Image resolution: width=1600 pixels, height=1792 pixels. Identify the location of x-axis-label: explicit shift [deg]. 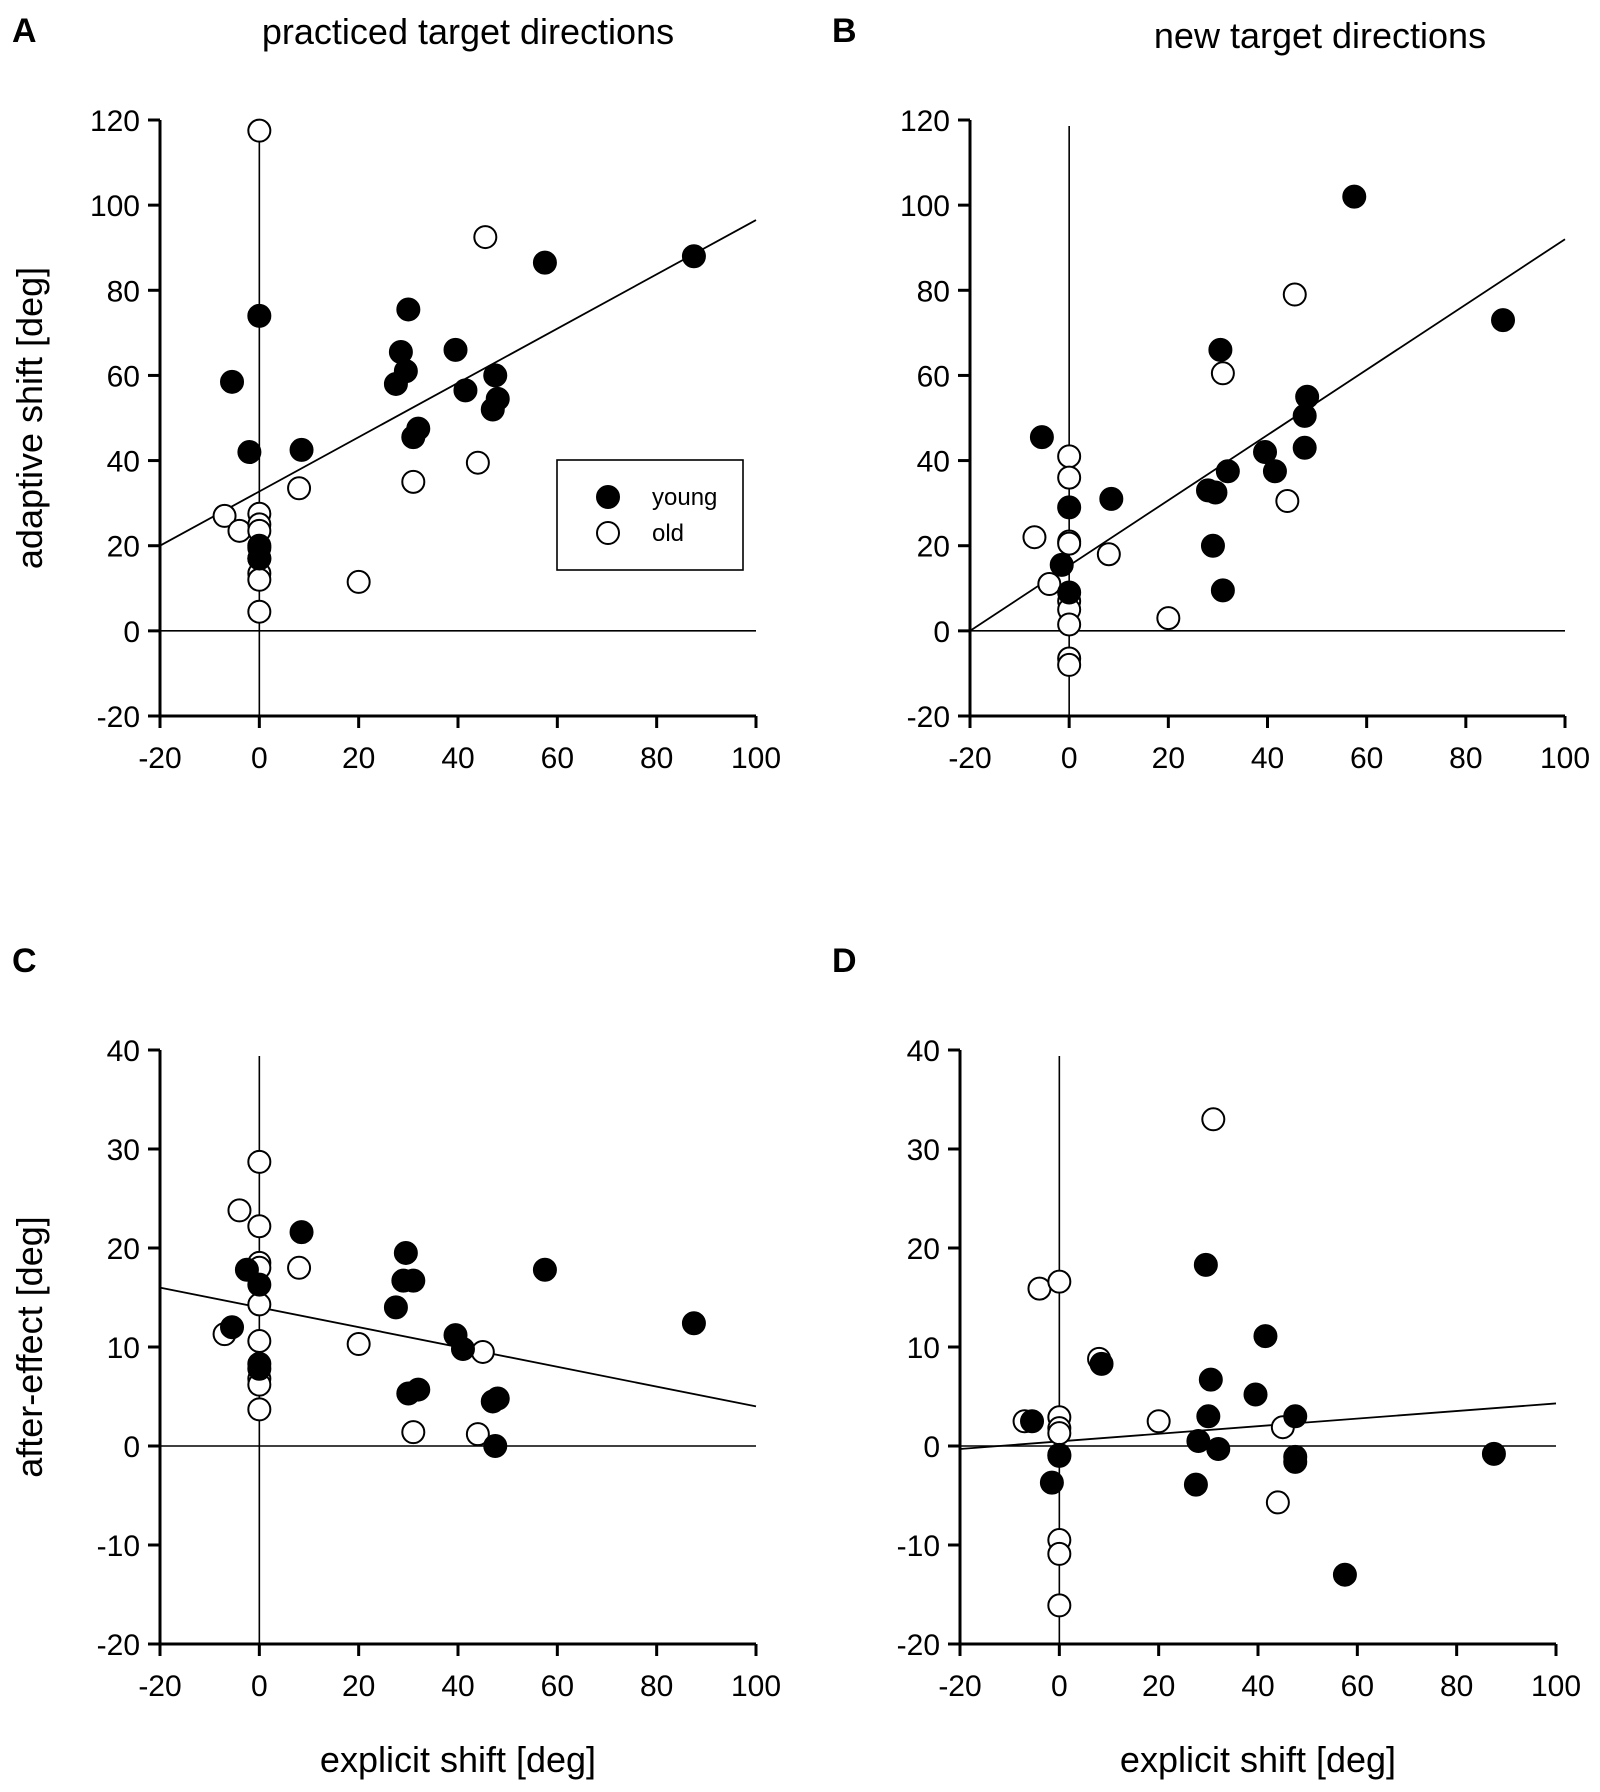
(458, 1759).